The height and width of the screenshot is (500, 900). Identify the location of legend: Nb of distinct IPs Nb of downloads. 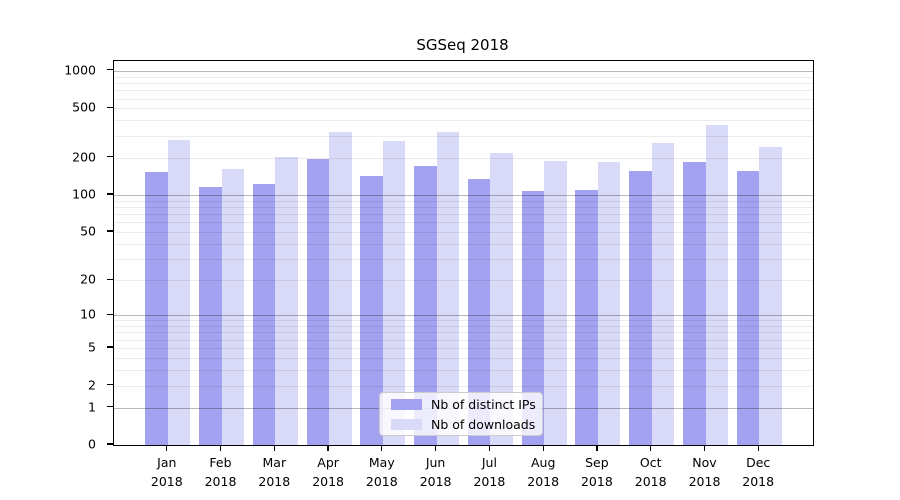
(461, 414).